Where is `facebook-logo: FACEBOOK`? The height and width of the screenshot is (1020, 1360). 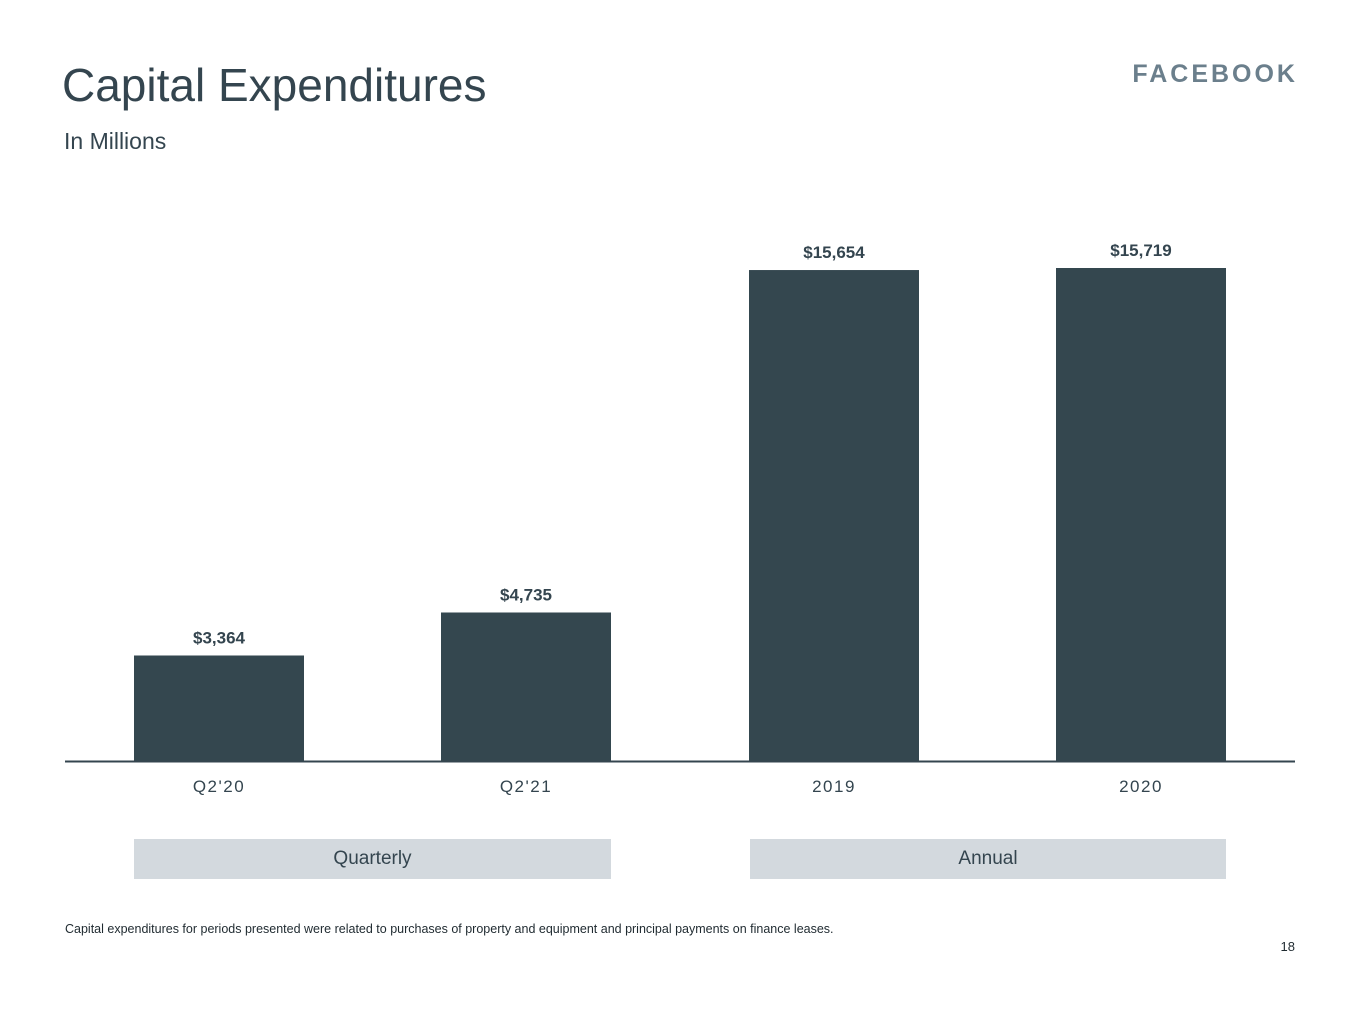 facebook-logo: FACEBOOK is located at coordinates (1215, 74).